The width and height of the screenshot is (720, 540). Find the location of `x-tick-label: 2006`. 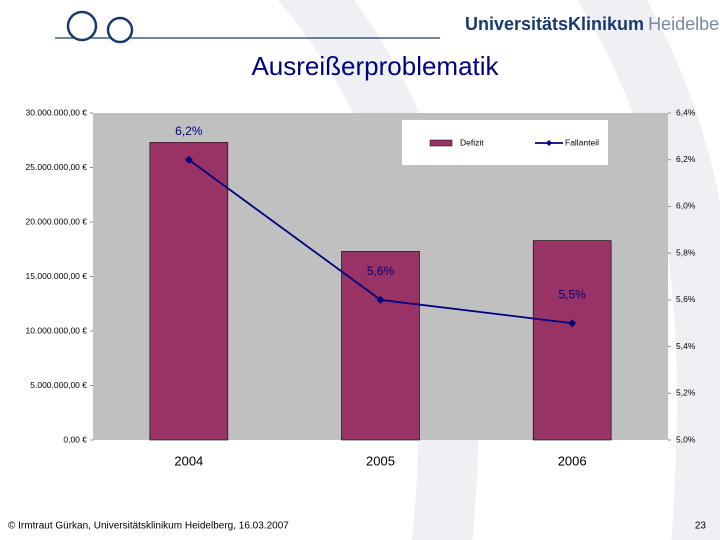

x-tick-label: 2006 is located at coordinates (572, 460).